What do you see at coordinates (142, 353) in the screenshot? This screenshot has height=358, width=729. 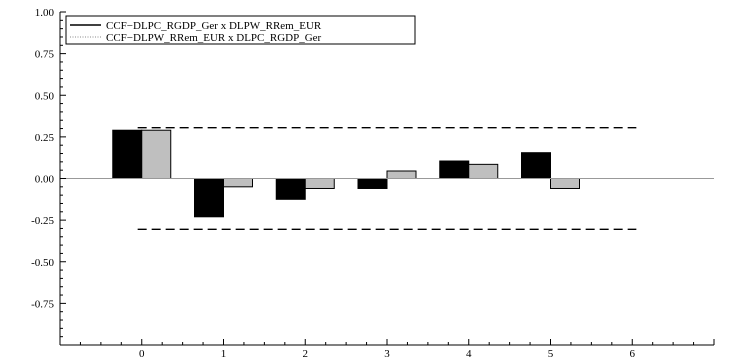 I see `x-tick-label: 0` at bounding box center [142, 353].